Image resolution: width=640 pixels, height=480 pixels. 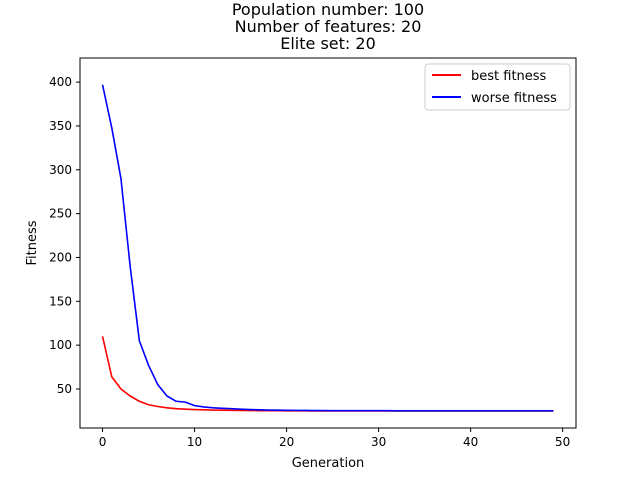 What do you see at coordinates (286, 442) in the screenshot?
I see `x-tick-label: 20` at bounding box center [286, 442].